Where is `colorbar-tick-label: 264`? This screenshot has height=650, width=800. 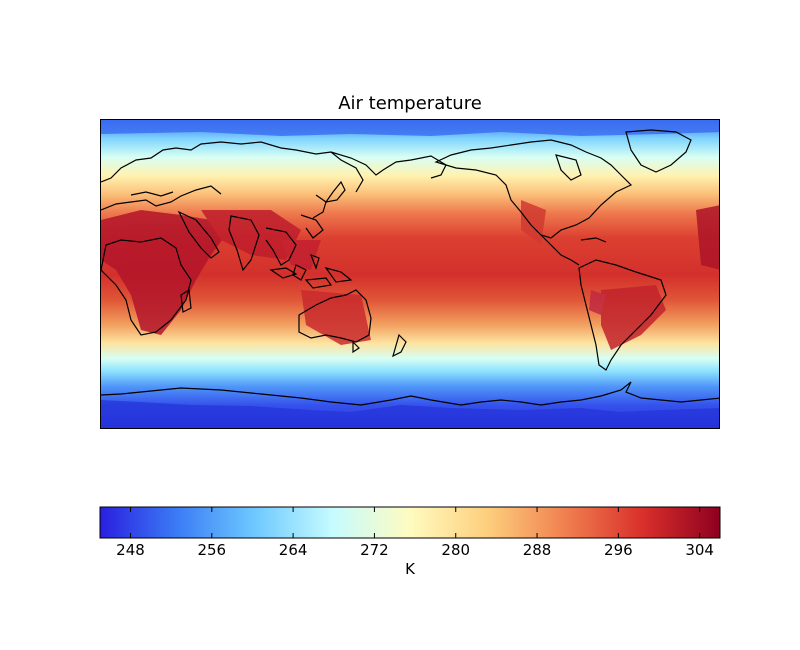 colorbar-tick-label: 264 is located at coordinates (293, 550).